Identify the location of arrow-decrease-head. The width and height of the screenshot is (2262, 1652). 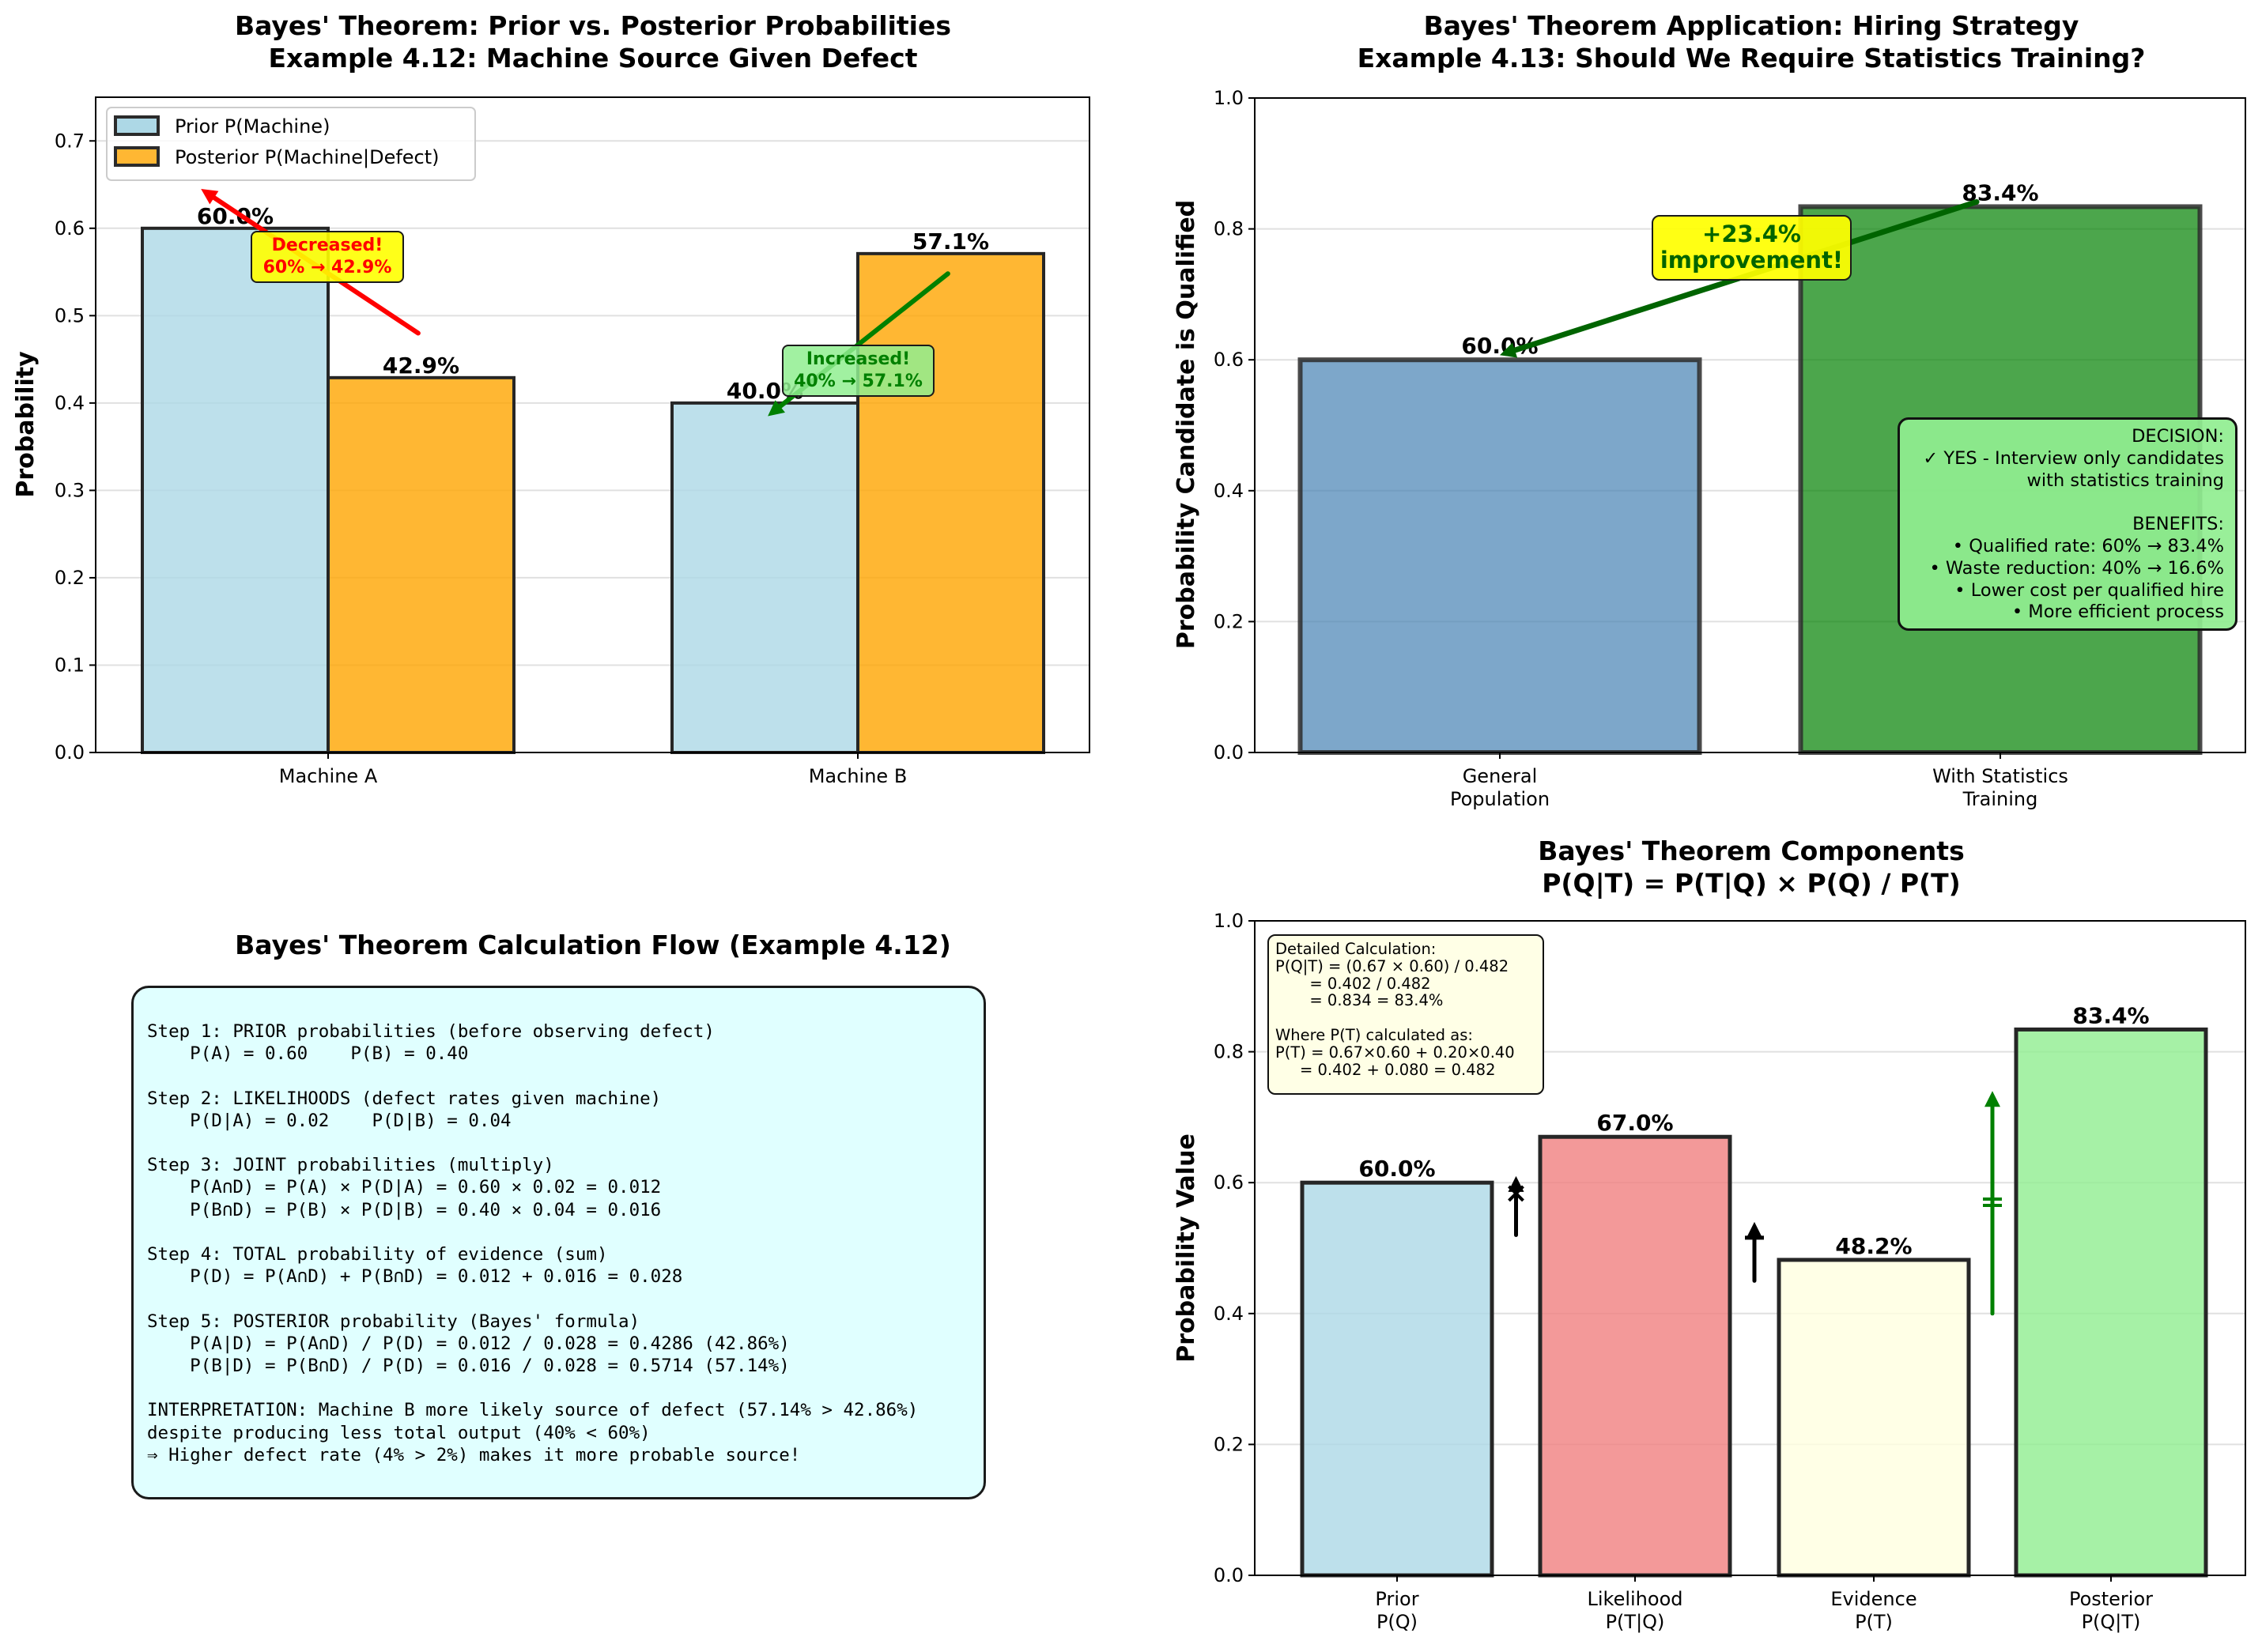
(210, 197).